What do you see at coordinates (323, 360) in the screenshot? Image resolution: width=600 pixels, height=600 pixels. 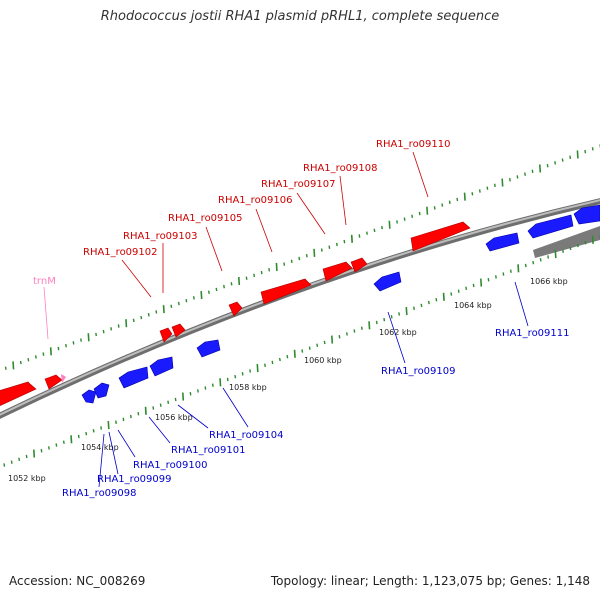 I see `scale-label-1060: 1060 kbp` at bounding box center [323, 360].